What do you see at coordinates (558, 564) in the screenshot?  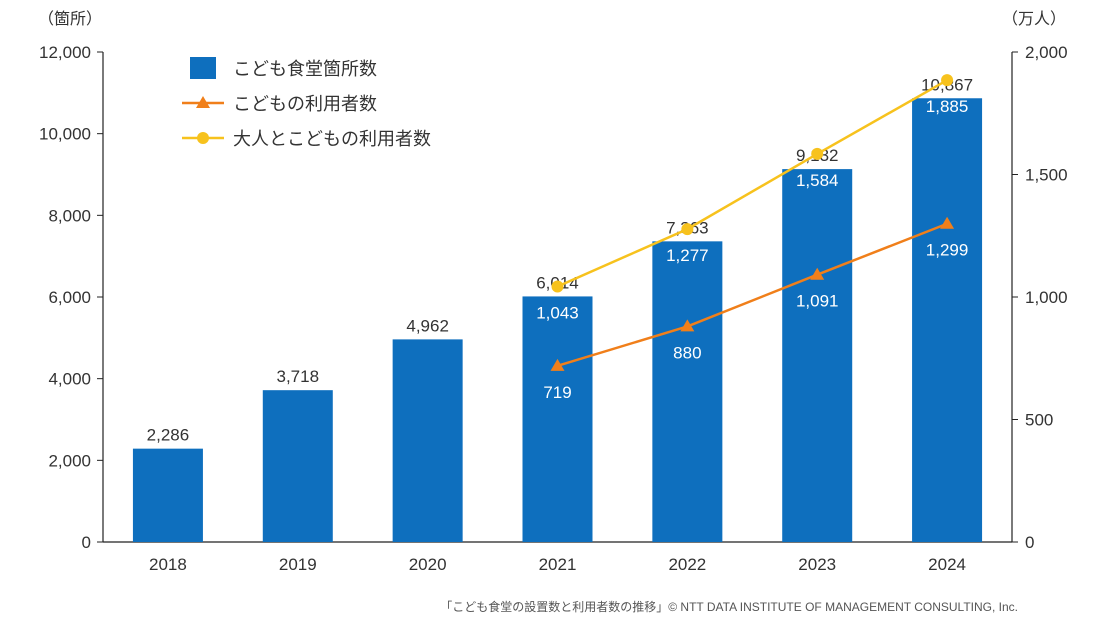 I see `x-tick-label: 2021` at bounding box center [558, 564].